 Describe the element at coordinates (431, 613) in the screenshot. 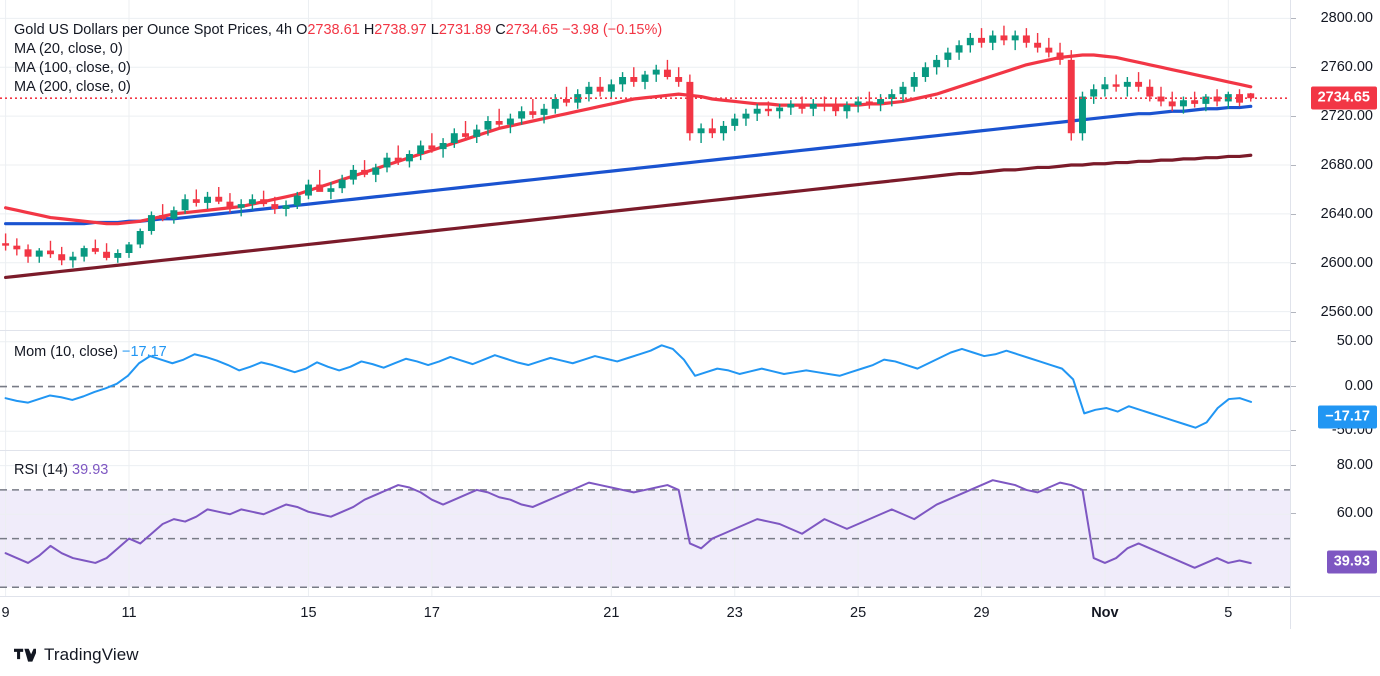

I see `time-axis-label: 17` at that location.